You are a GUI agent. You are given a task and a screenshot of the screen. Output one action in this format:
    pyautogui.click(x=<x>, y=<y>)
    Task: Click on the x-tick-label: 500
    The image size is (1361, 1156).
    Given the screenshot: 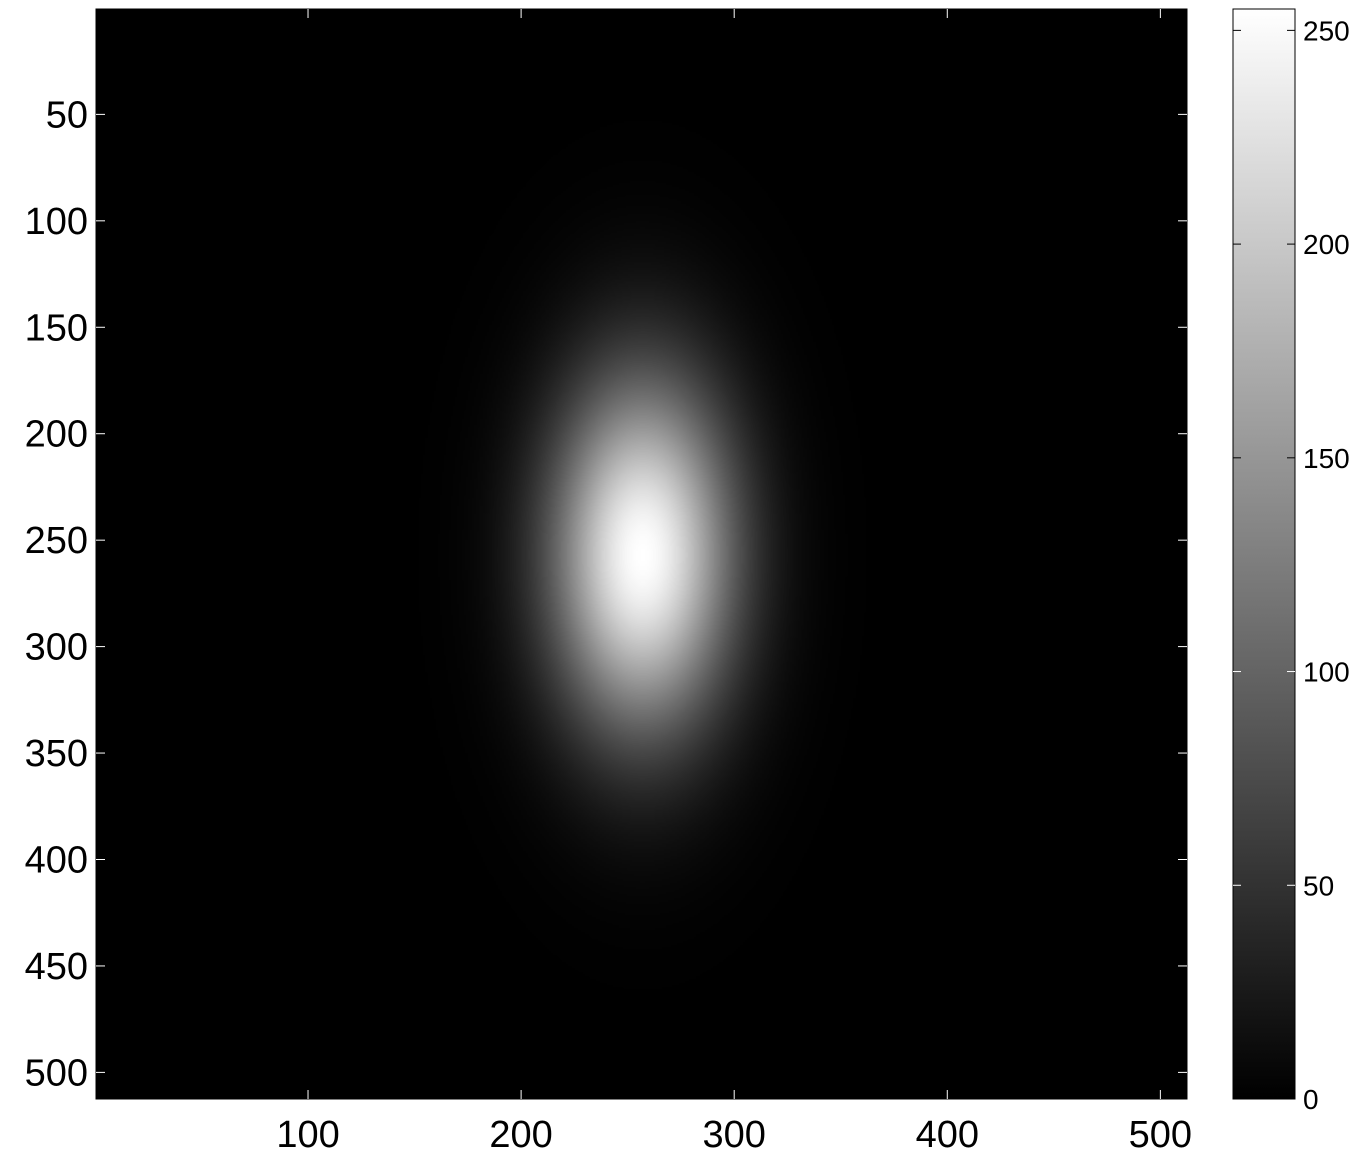 What is the action you would take?
    pyautogui.click(x=1160, y=1135)
    